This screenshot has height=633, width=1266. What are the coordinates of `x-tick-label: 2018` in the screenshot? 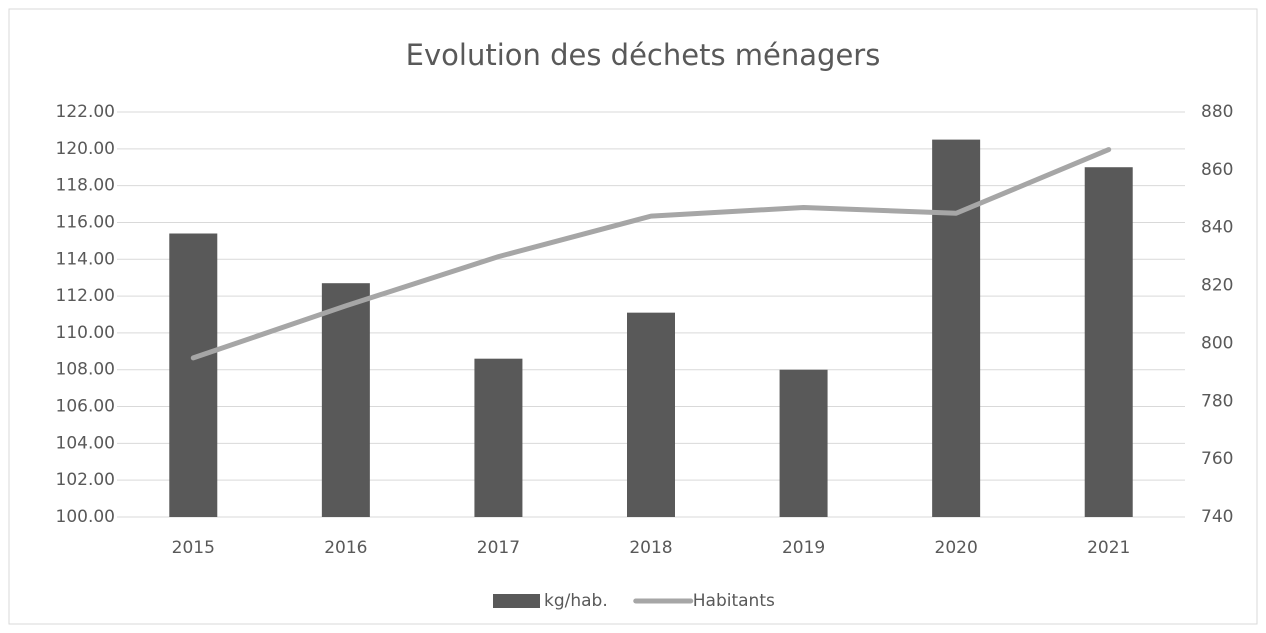 It's located at (650, 548).